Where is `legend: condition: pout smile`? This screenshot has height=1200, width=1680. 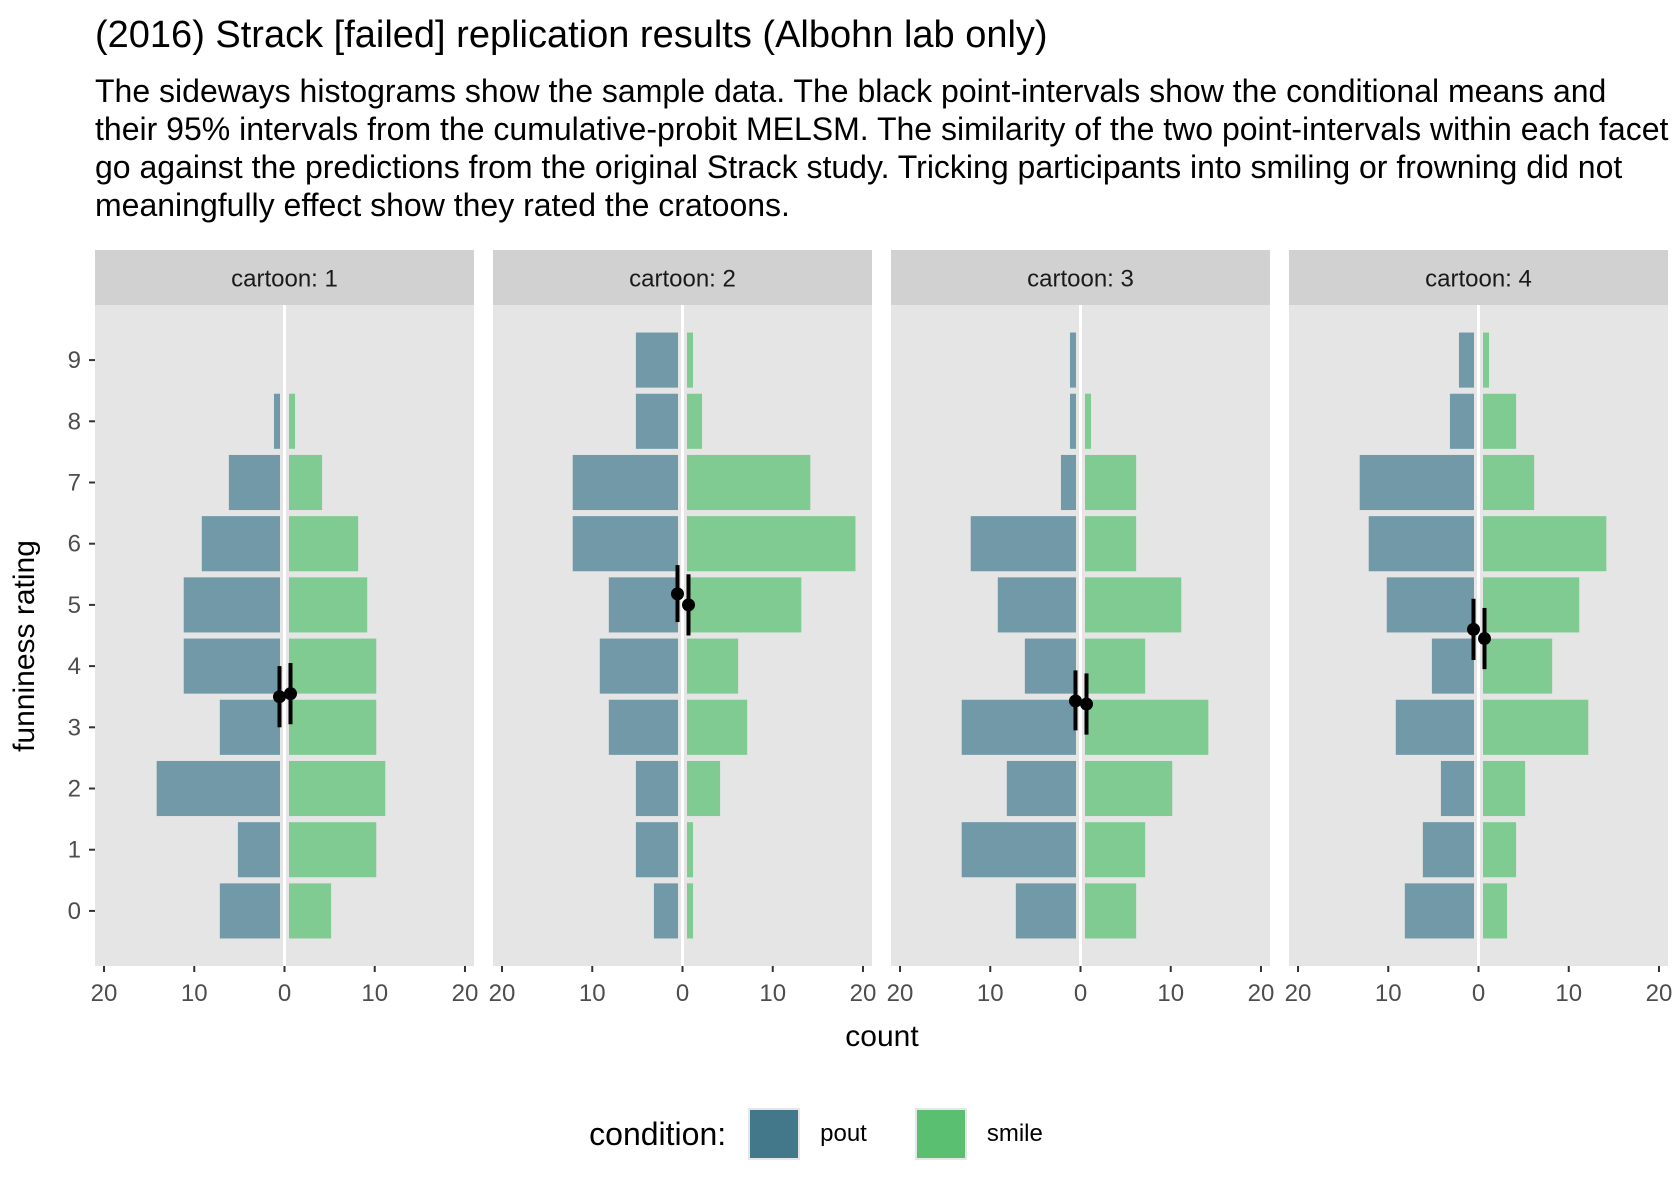 legend: condition: pout smile is located at coordinates (840, 1134).